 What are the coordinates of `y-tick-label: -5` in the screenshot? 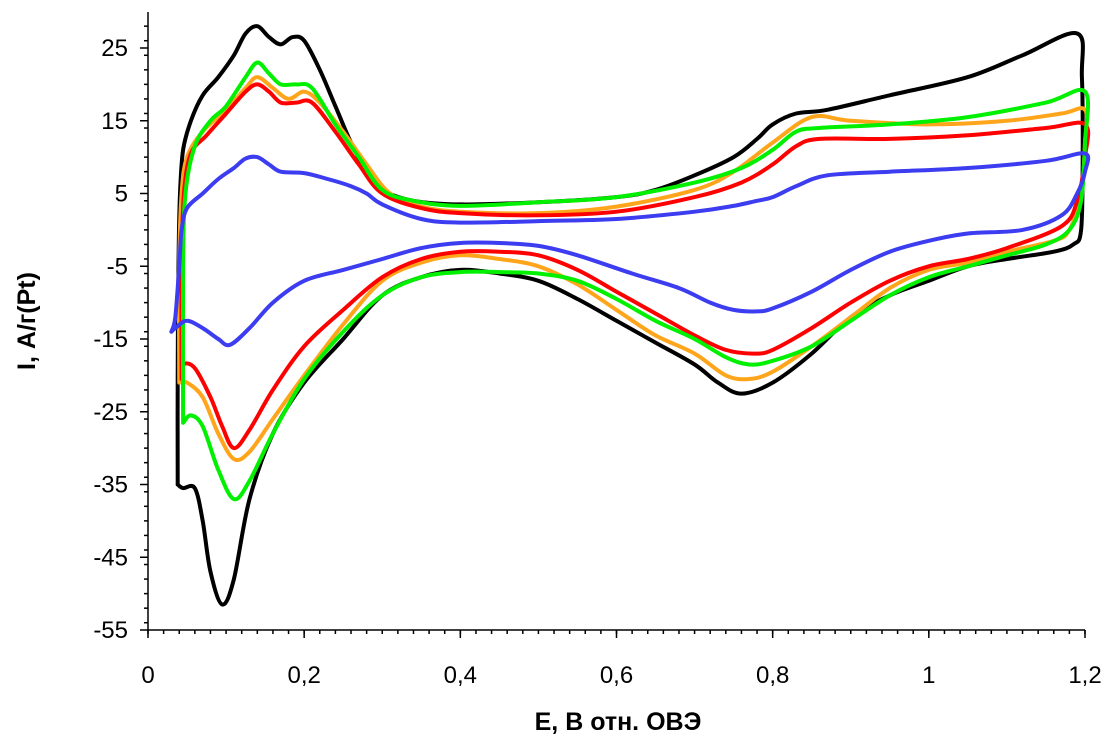 It's located at (117, 266).